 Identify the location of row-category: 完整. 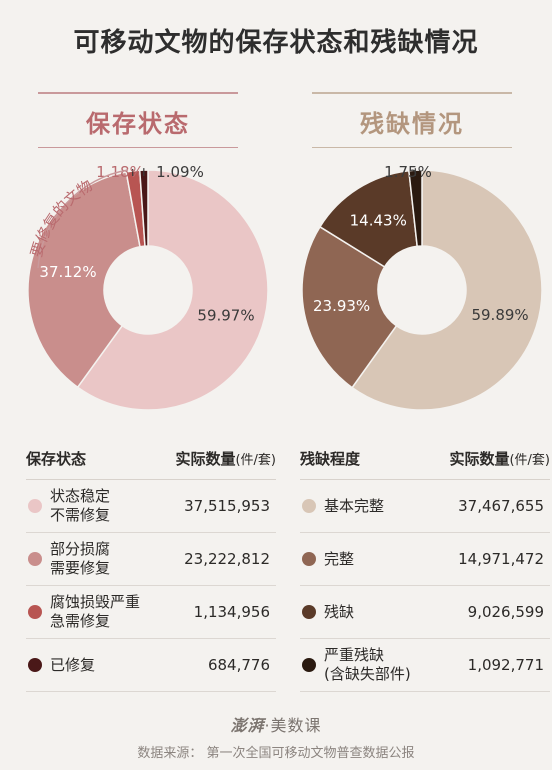
(339, 558).